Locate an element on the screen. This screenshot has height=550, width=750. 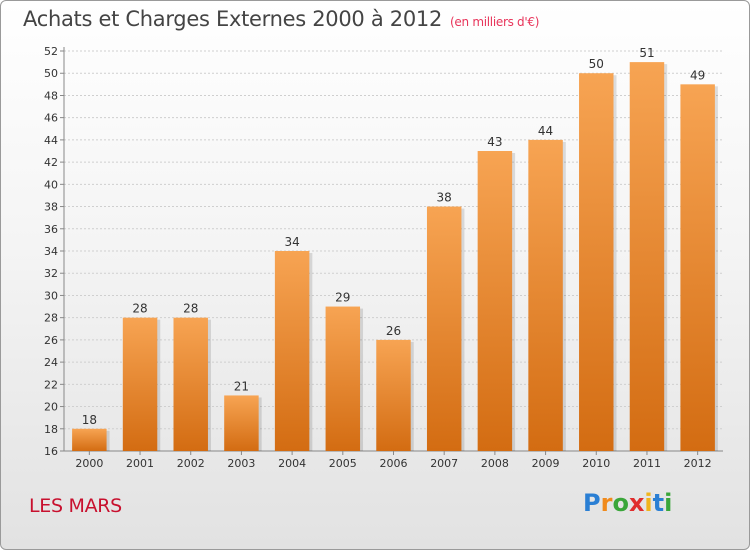
x-tick-label: 2007 is located at coordinates (444, 463).